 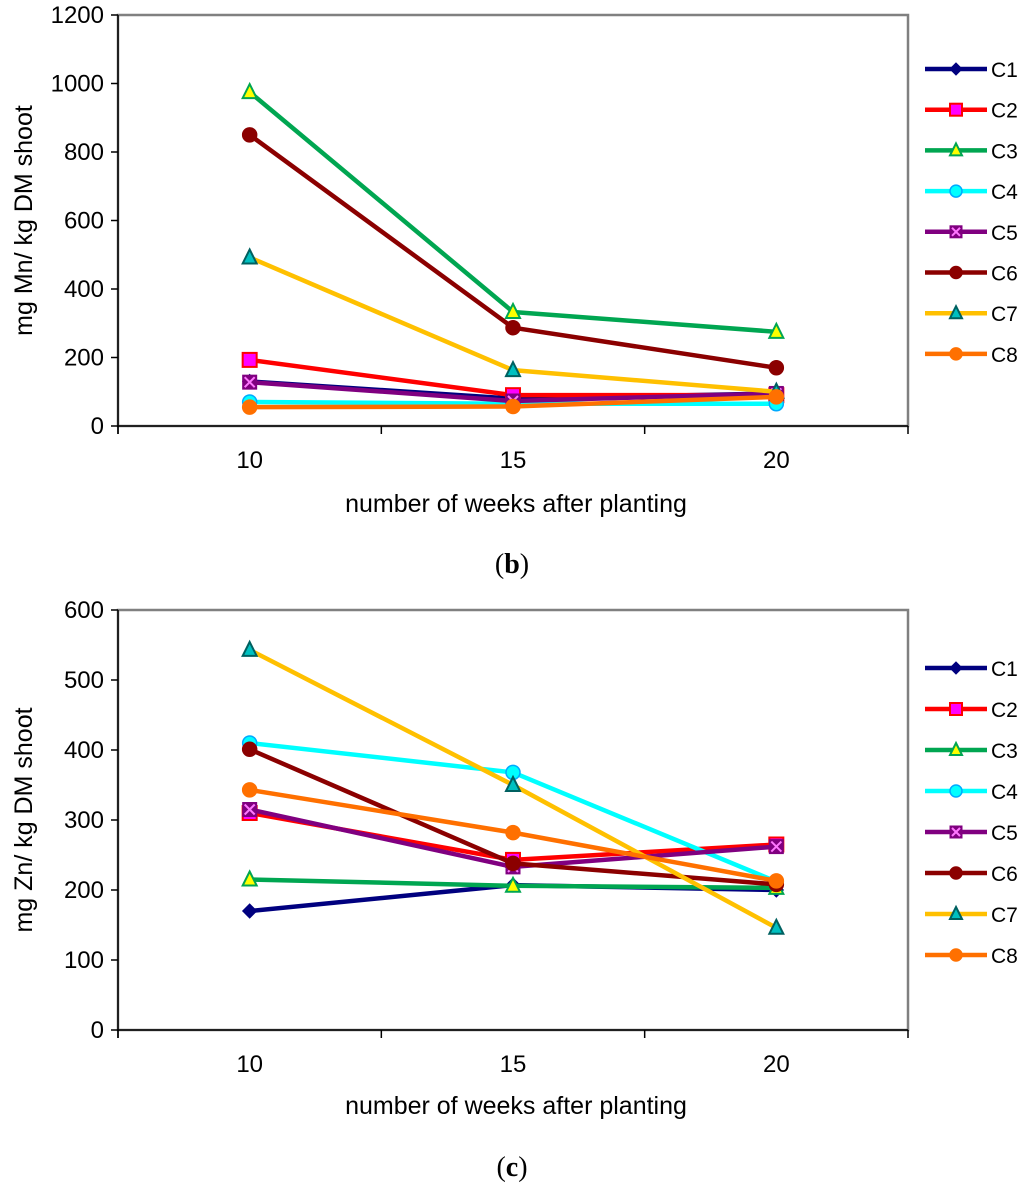 I want to click on y-axis-title: mg Mn/ kg DM shoot, so click(x=24, y=220).